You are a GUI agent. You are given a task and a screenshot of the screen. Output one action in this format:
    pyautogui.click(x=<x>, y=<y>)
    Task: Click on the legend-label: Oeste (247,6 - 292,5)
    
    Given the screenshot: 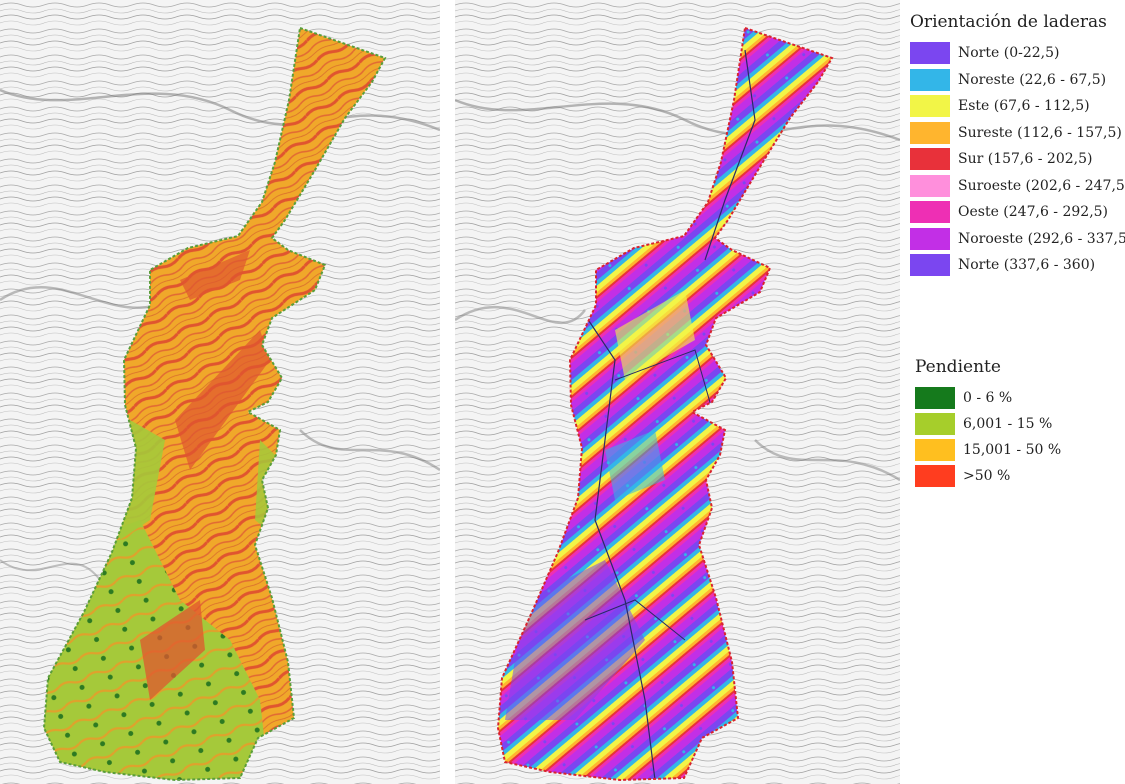 What is the action you would take?
    pyautogui.click(x=1033, y=212)
    